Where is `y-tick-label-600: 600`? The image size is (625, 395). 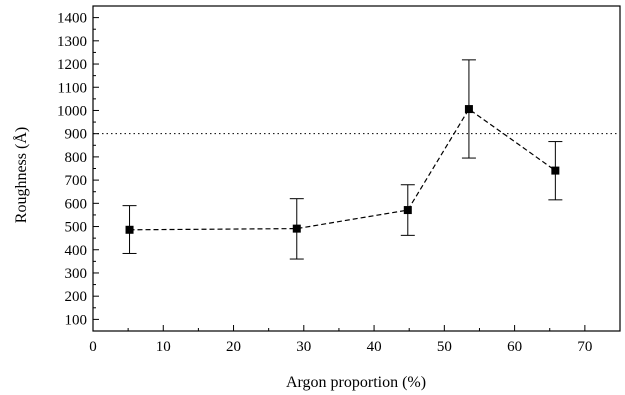
y-tick-label-600: 600 is located at coordinates (76, 204).